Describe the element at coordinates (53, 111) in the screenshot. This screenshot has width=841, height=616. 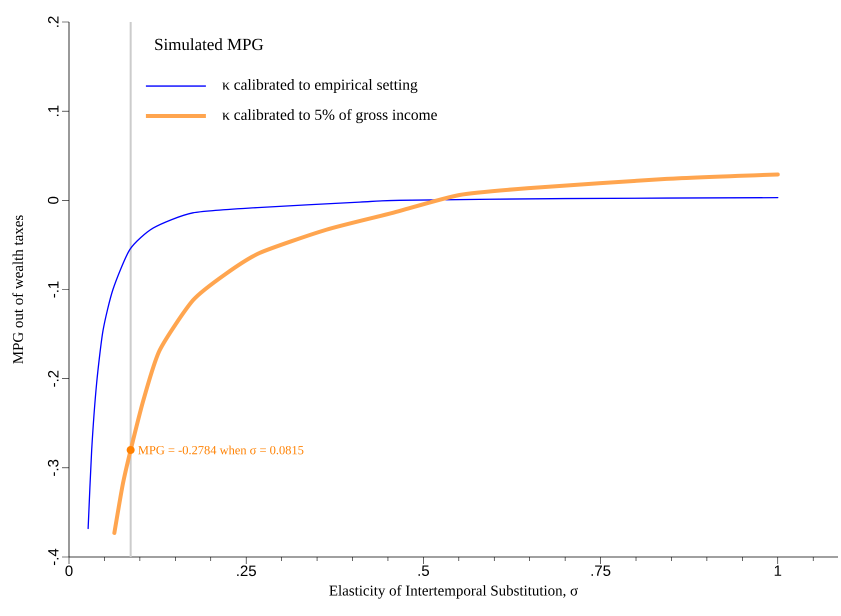
I see `y-tick-label: .1` at that location.